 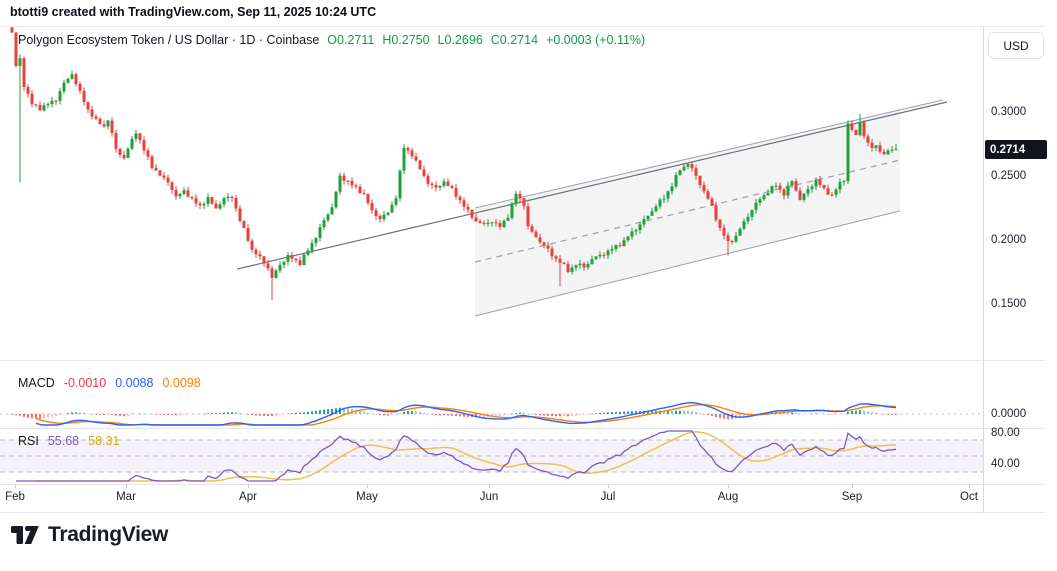 What do you see at coordinates (36, 383) in the screenshot?
I see `macd-label: MACD` at bounding box center [36, 383].